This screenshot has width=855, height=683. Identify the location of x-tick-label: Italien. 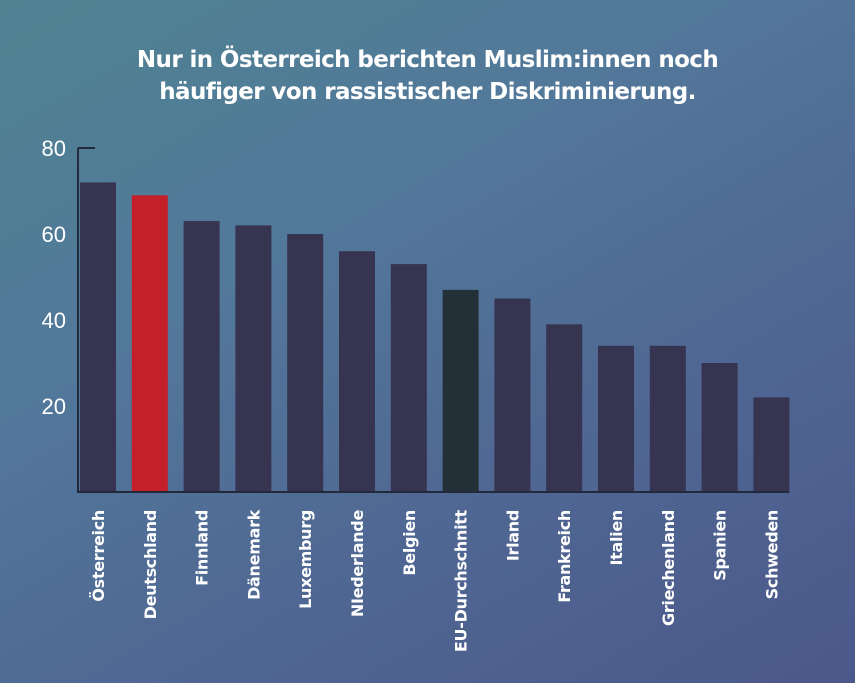
(616, 538).